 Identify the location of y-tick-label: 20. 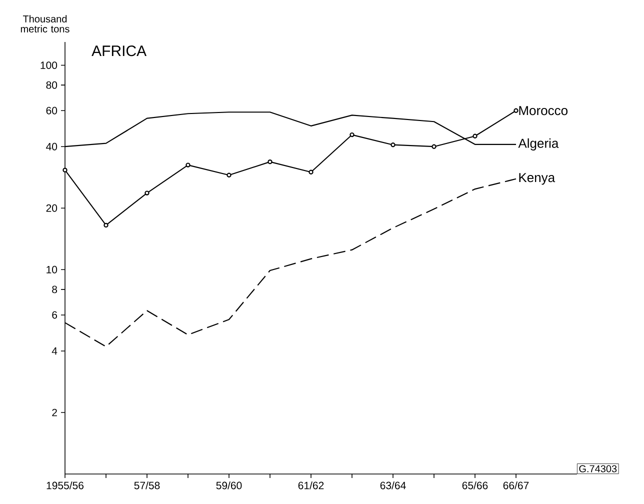
(52, 208).